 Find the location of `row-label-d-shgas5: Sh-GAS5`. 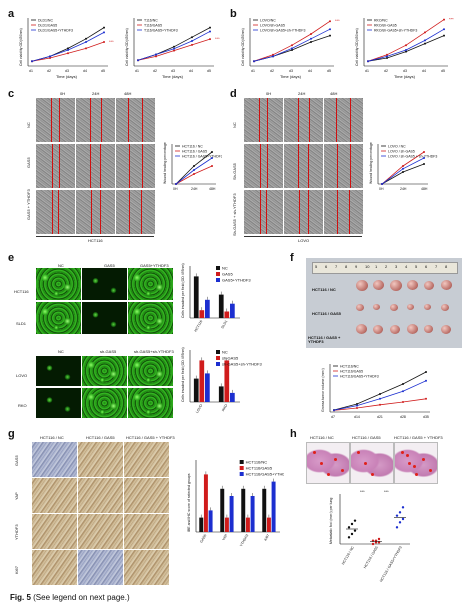

row-label-d-shgas5: Sh-GAS5 is located at coordinates (234, 171).